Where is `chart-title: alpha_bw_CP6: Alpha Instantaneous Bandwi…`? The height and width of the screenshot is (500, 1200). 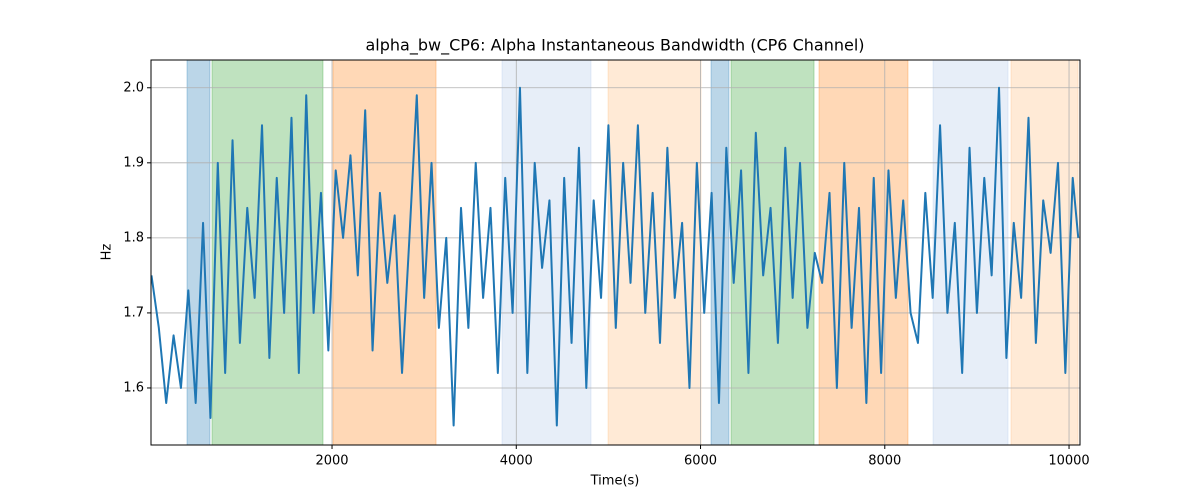
chart-title: alpha_bw_CP6: Alpha Instantaneous Bandwi… is located at coordinates (615, 46).